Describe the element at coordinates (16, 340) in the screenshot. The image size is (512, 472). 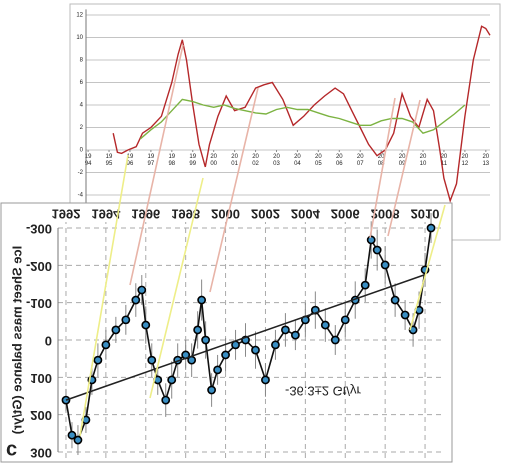
I see `y-axis-label: Ice Sheet mass balance (Gt/yr)` at that location.